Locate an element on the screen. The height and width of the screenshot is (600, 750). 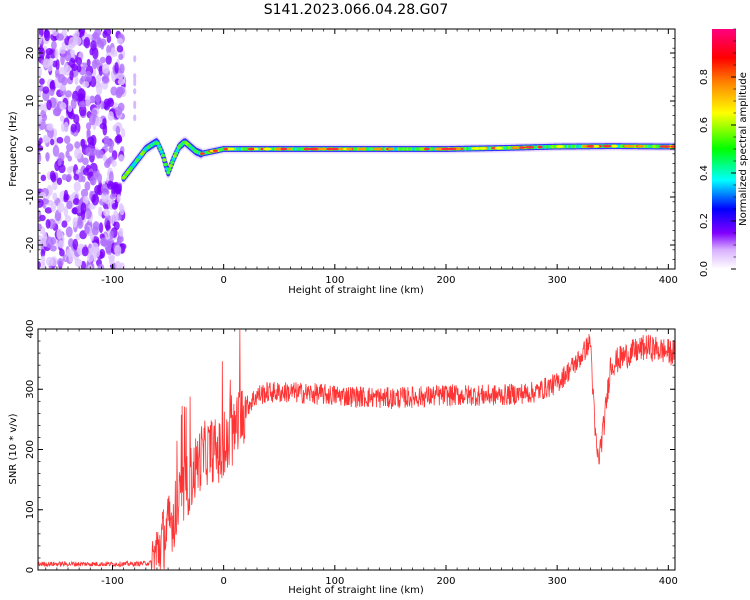
chart-title: S141.2023.066.04.28.G07 is located at coordinates (356, 10).